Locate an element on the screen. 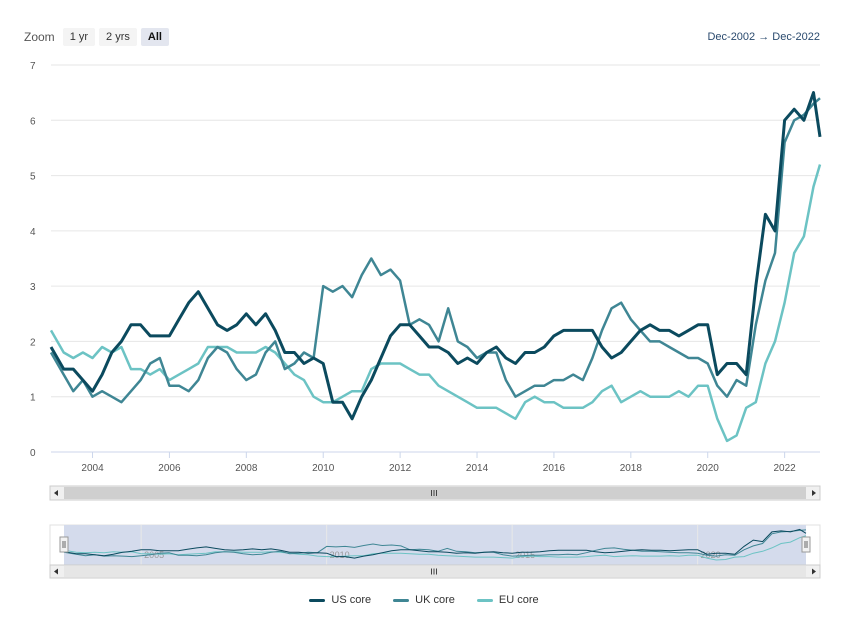  navigator-left-handle is located at coordinates (64, 544).